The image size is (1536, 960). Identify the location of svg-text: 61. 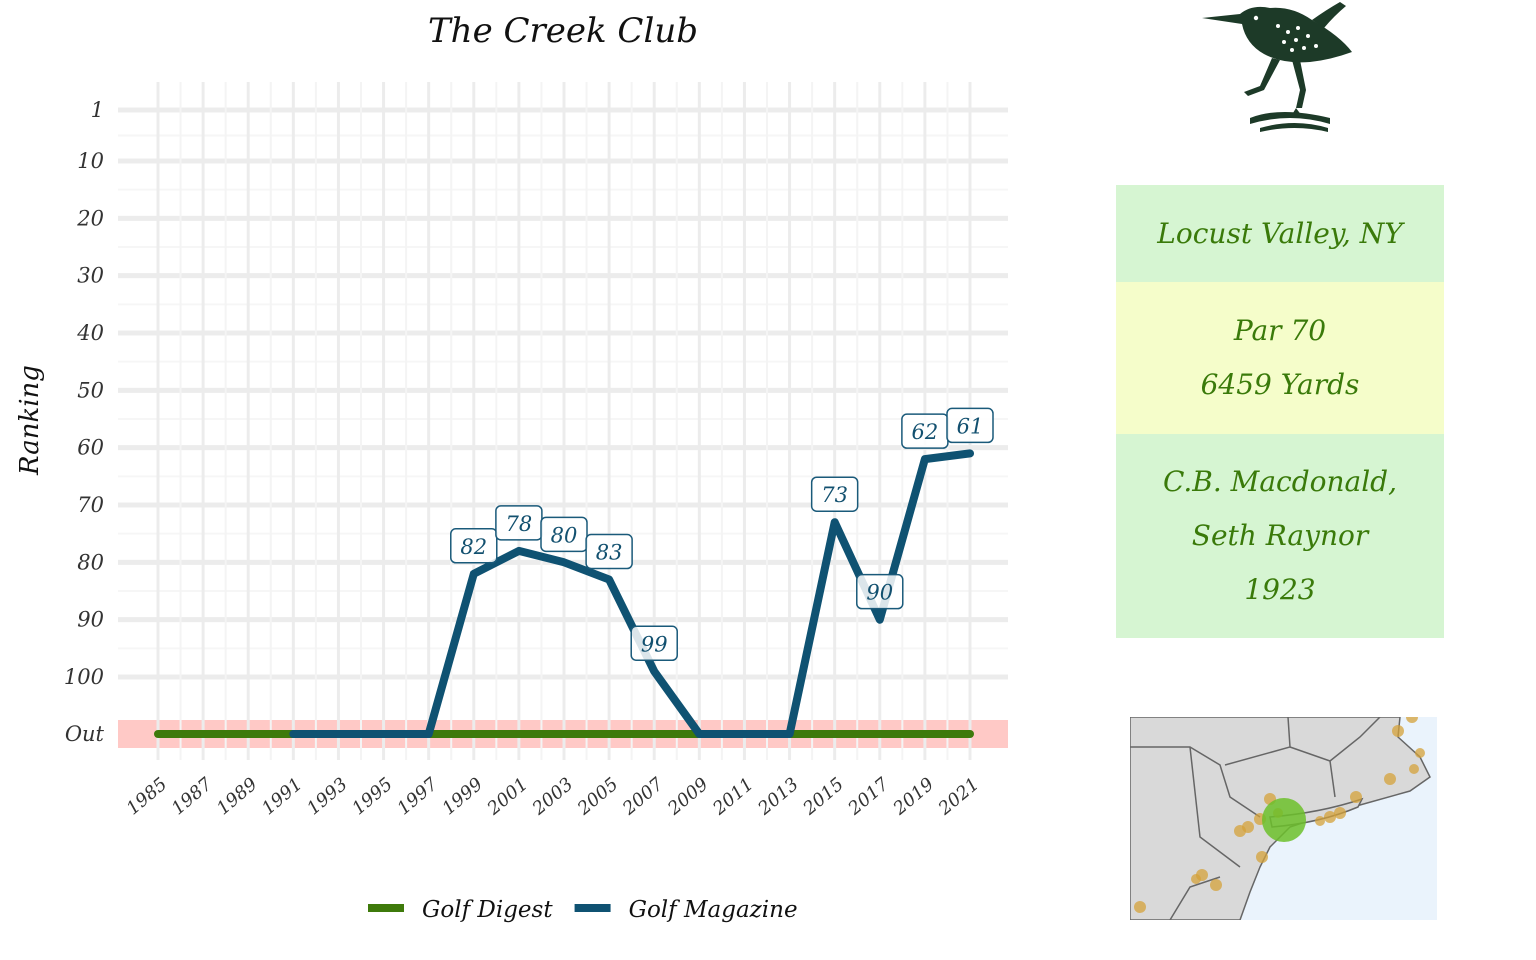
(970, 426).